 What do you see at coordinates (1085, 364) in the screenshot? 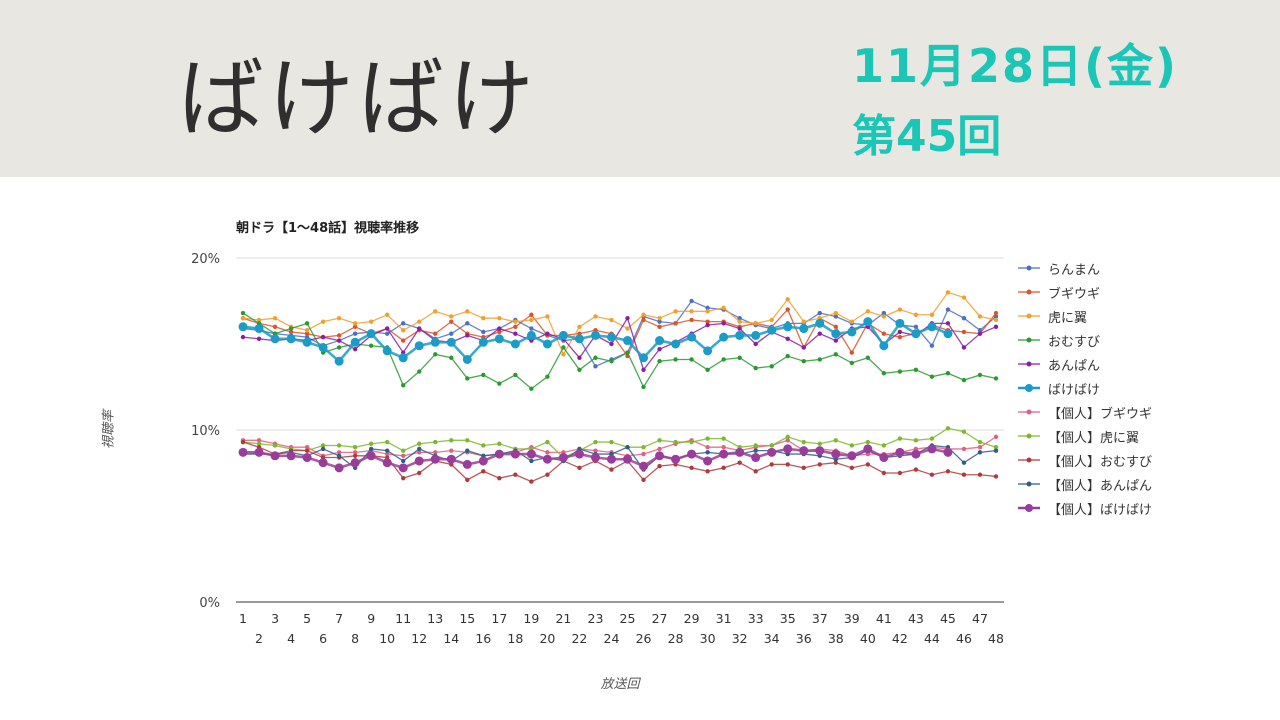
I see `legend-item: あんぱん` at bounding box center [1085, 364].